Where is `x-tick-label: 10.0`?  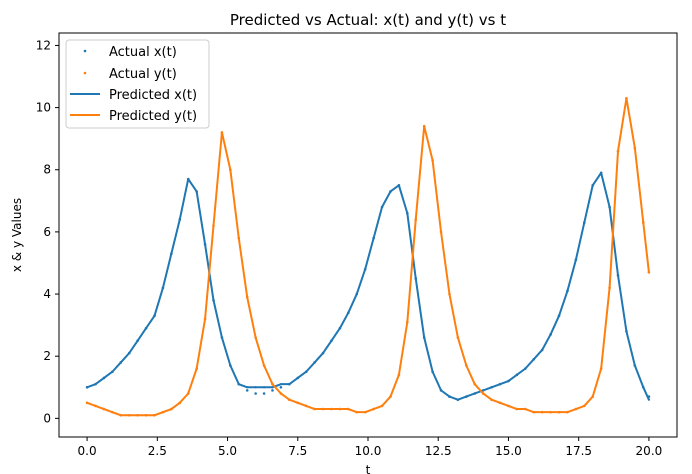 x-tick-label: 10.0 is located at coordinates (368, 451).